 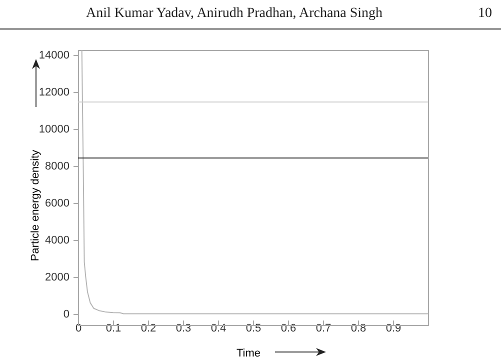 I want to click on x-axis-title: Time, so click(x=248, y=354).